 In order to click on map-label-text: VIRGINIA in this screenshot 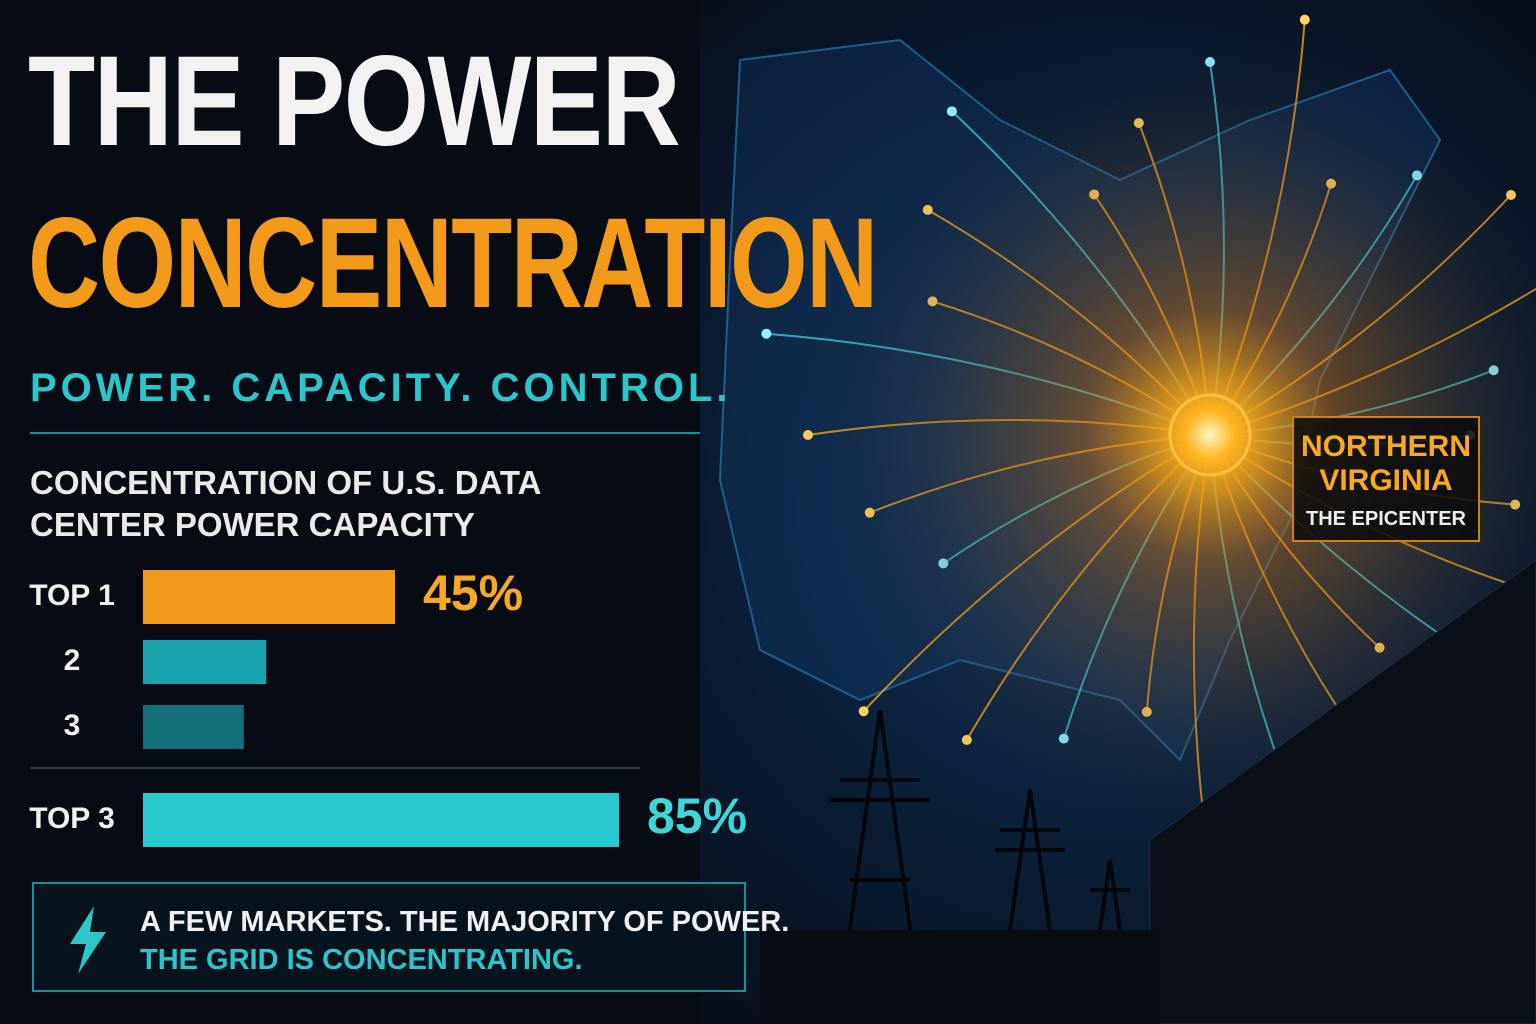, I will do `click(1386, 480)`.